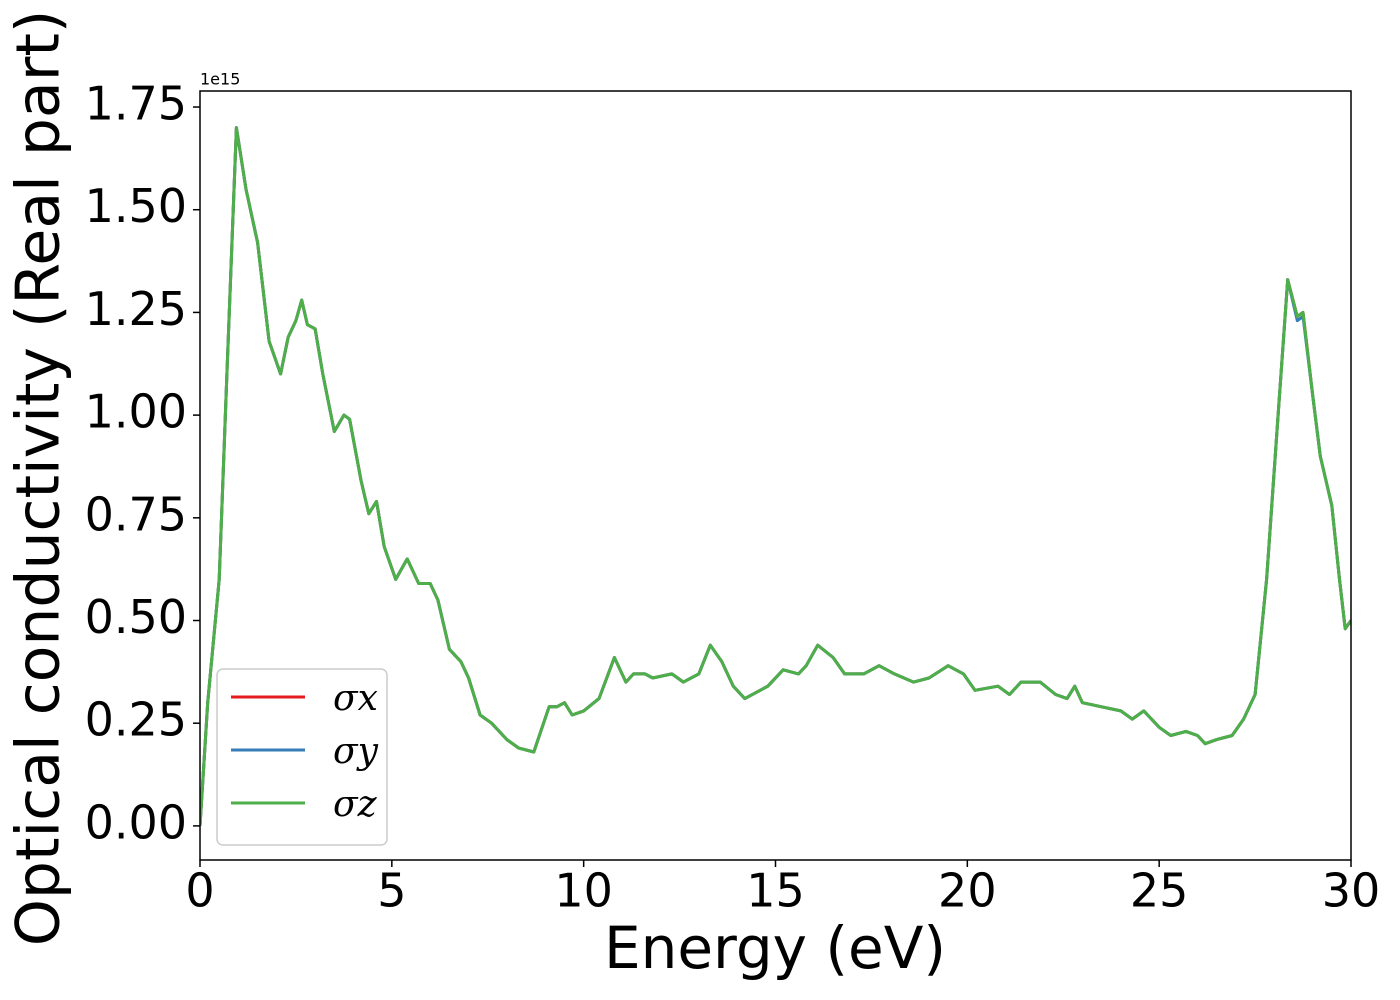  I want to click on y-tick-label: 1.00, so click(136, 412).